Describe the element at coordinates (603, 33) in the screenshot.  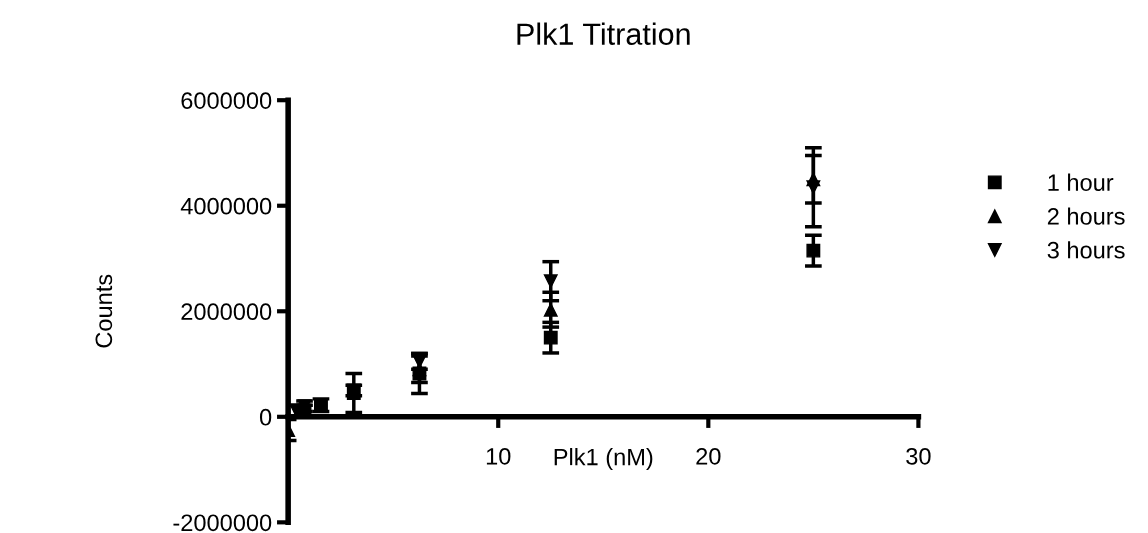
I see `chart-title: Plk1 Titration` at that location.